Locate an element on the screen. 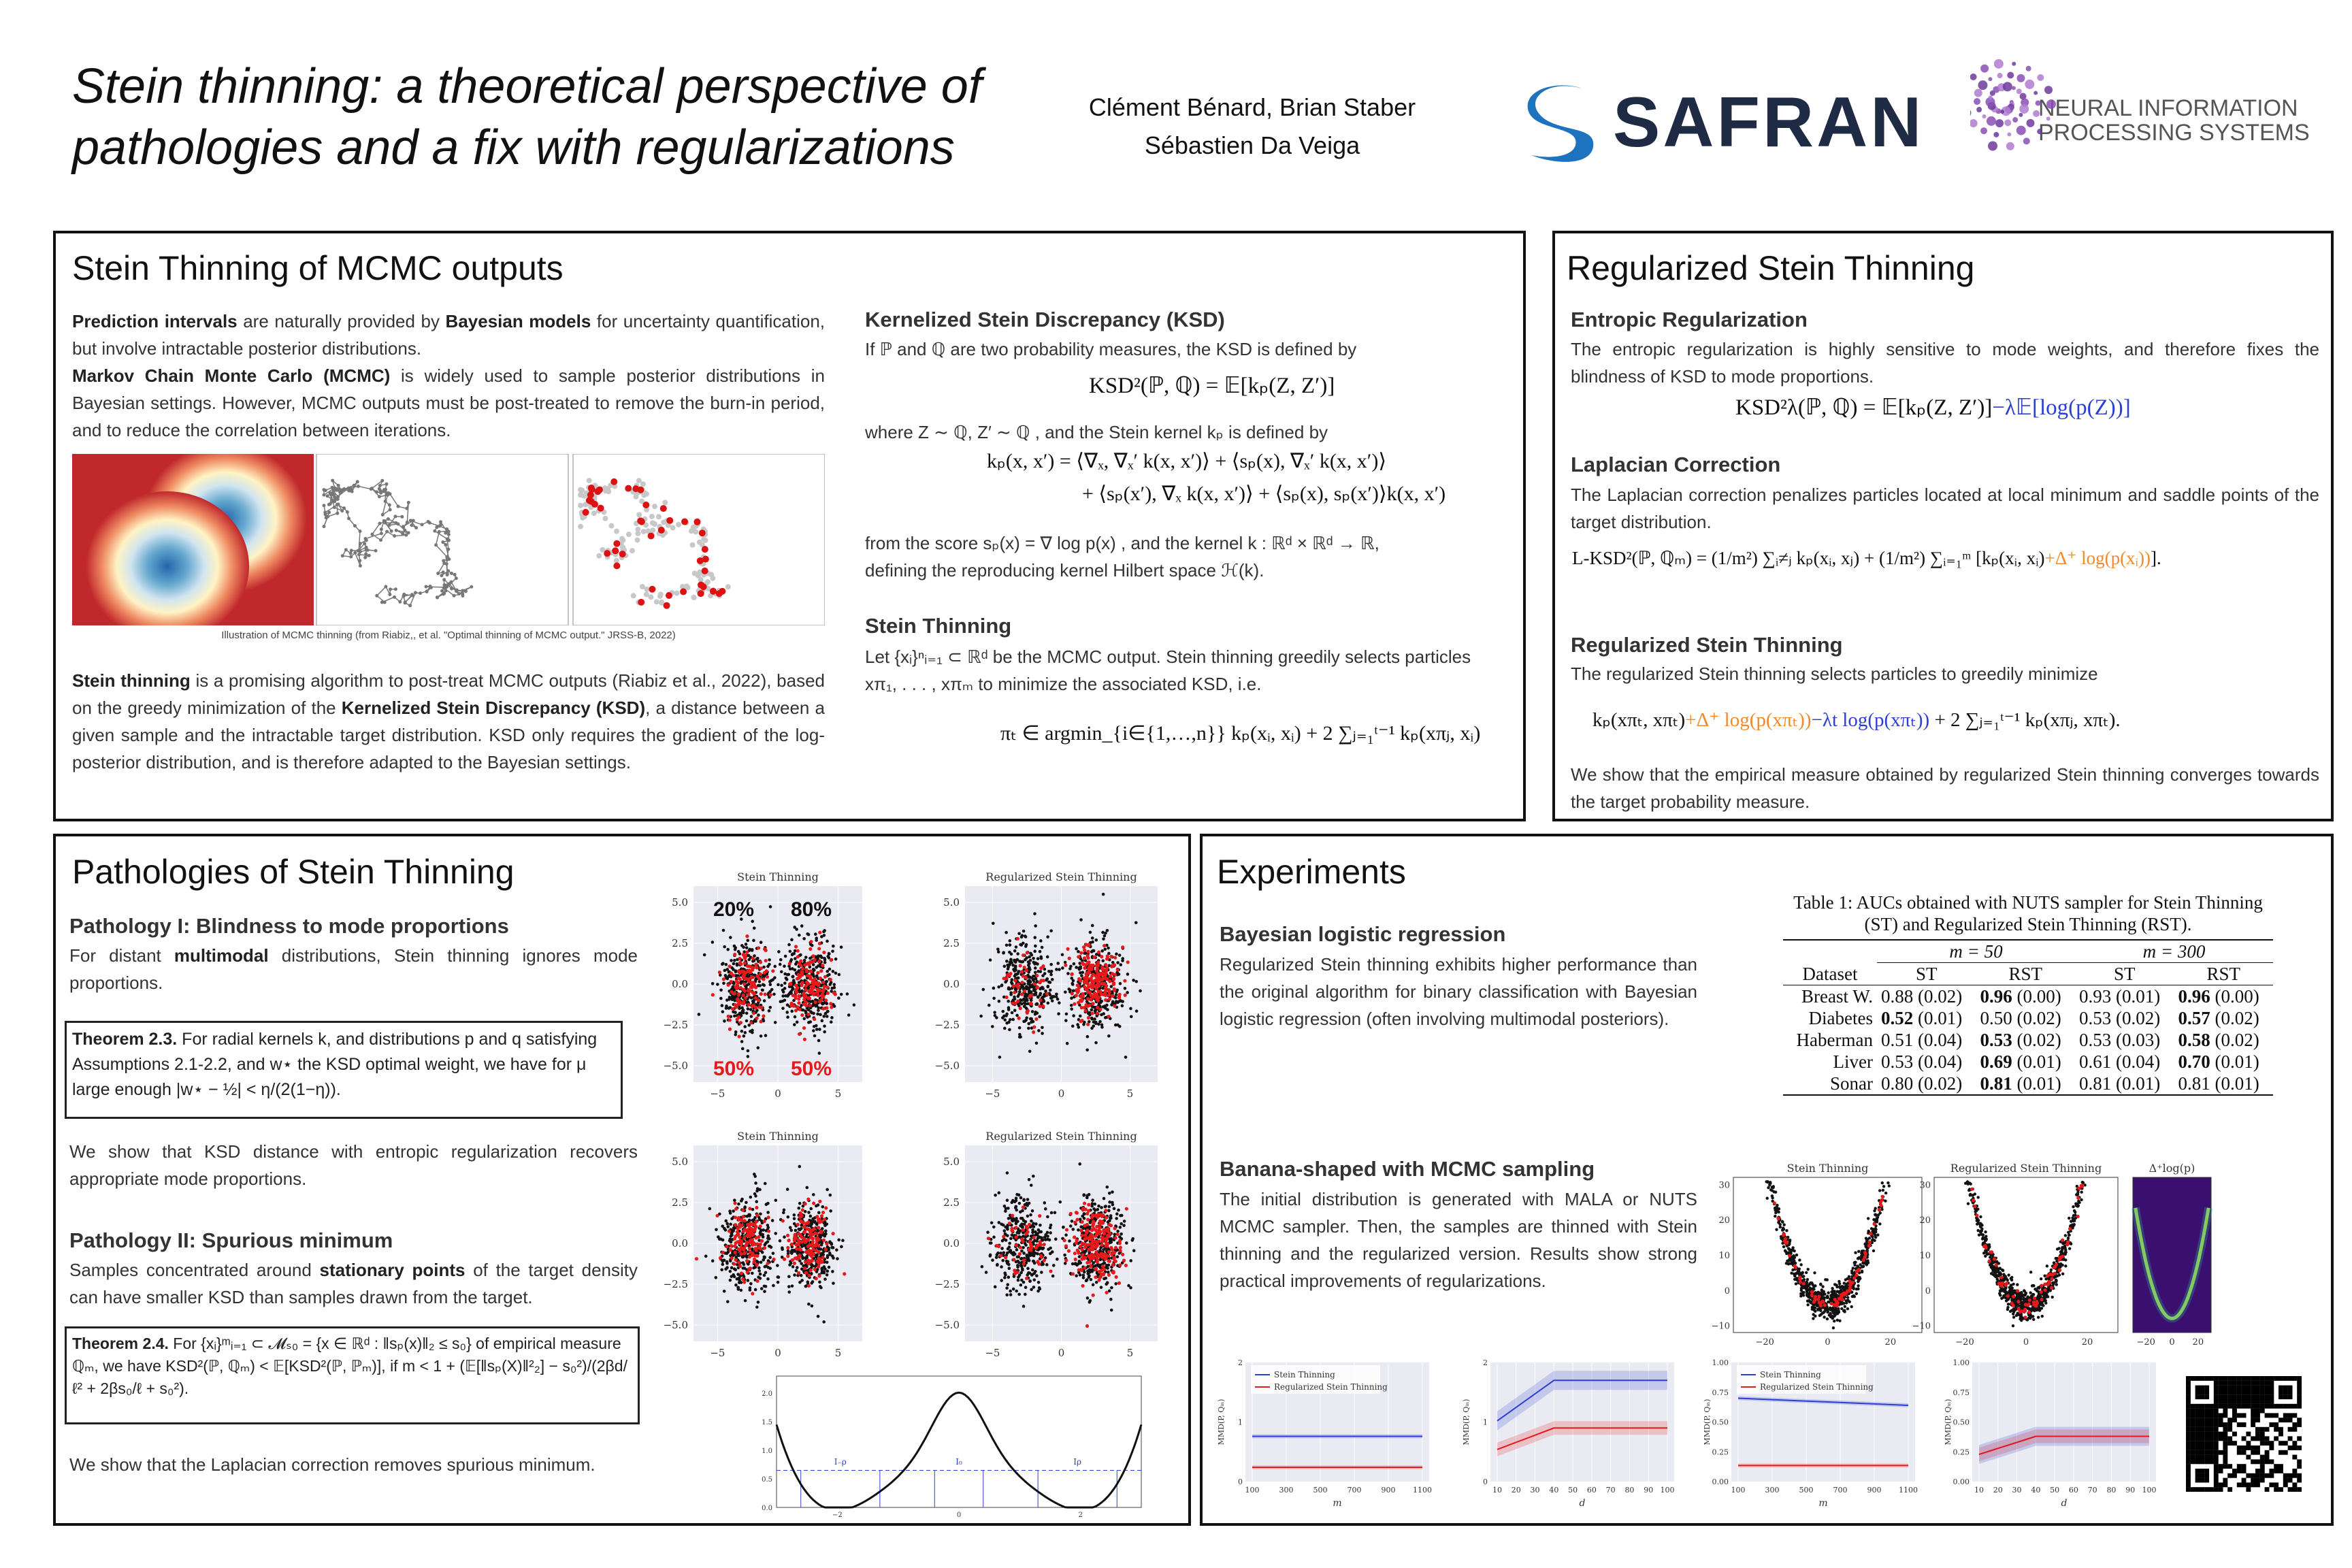 Image resolution: width=2352 pixels, height=1568 pixels. table-cell: 0.96 (0.00) is located at coordinates (2025, 997).